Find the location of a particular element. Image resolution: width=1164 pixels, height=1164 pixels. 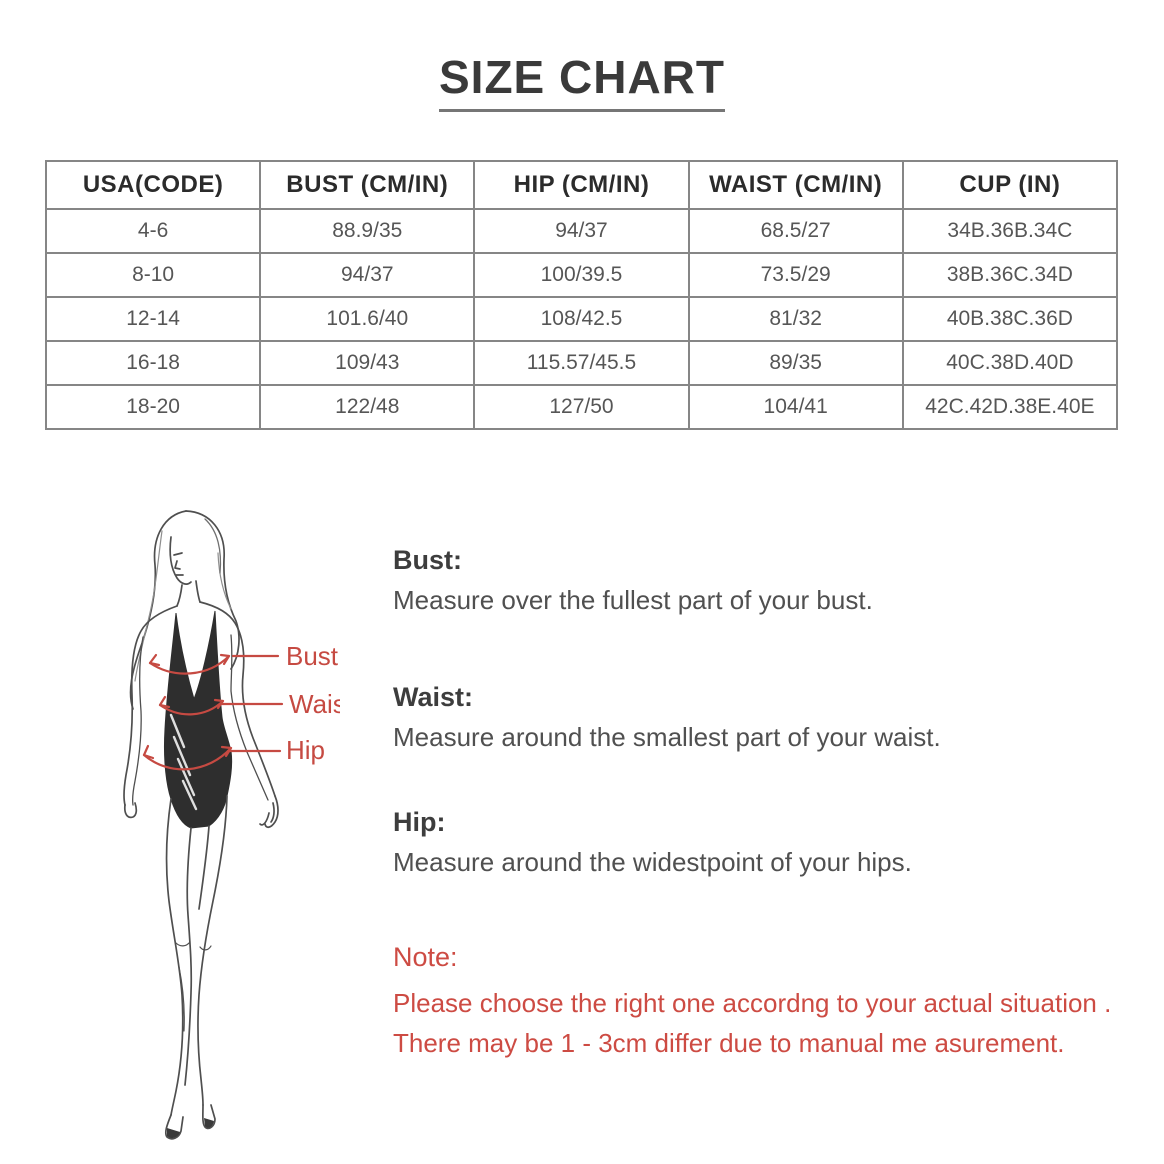

header-cell-waist: WAIST (CM/IN) is located at coordinates (795, 185).